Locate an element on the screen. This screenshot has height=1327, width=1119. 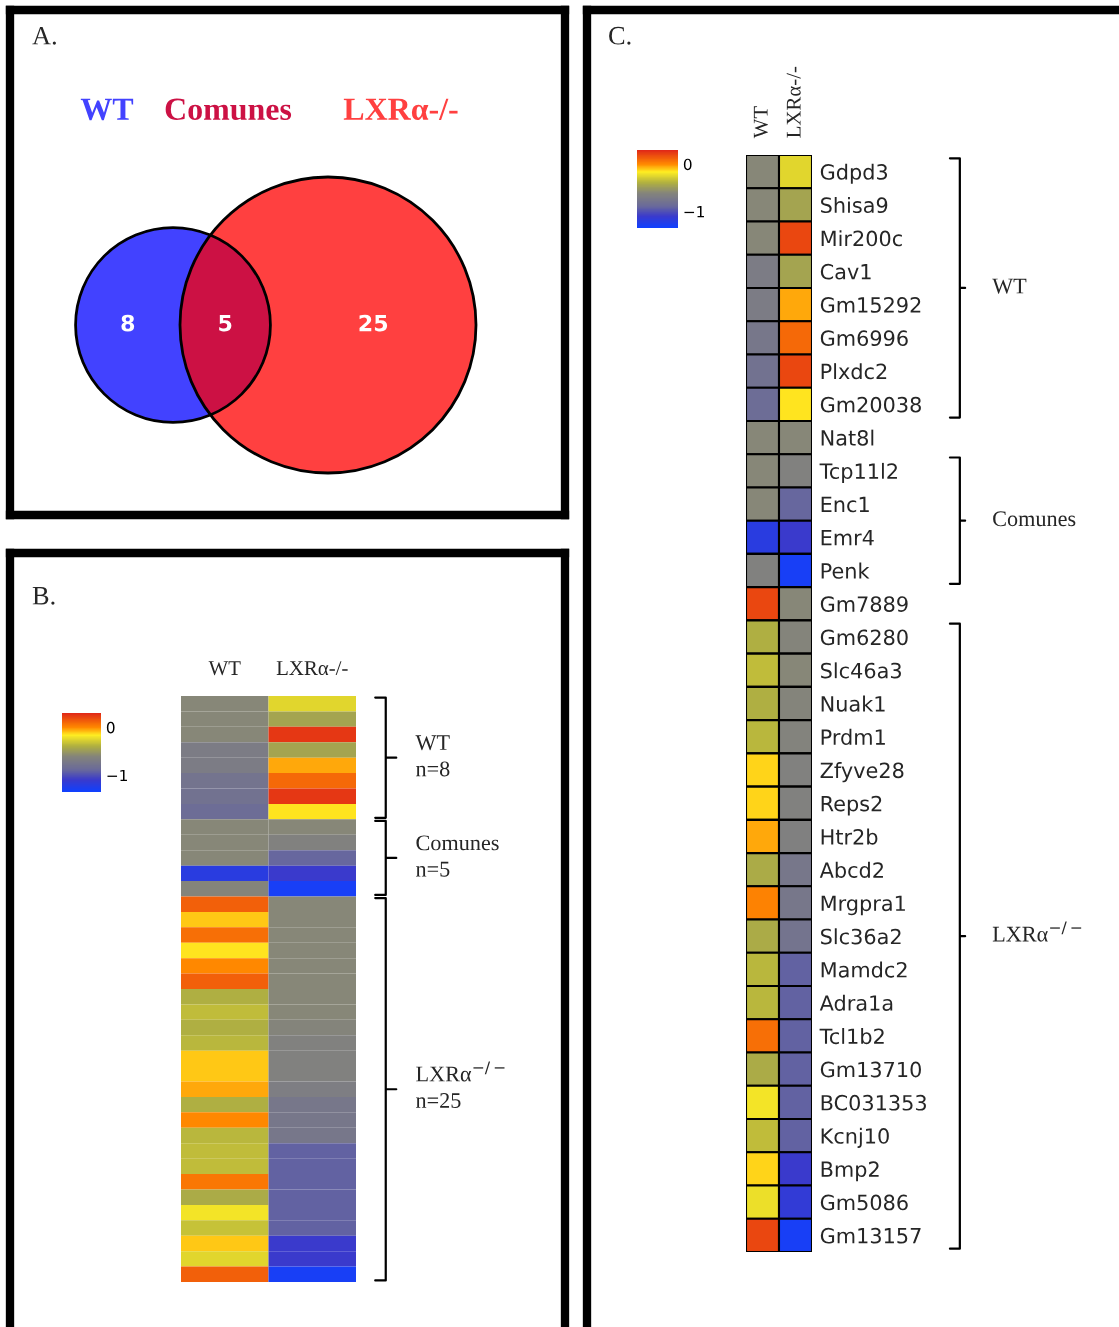
data-label: 5 is located at coordinates (225, 323).